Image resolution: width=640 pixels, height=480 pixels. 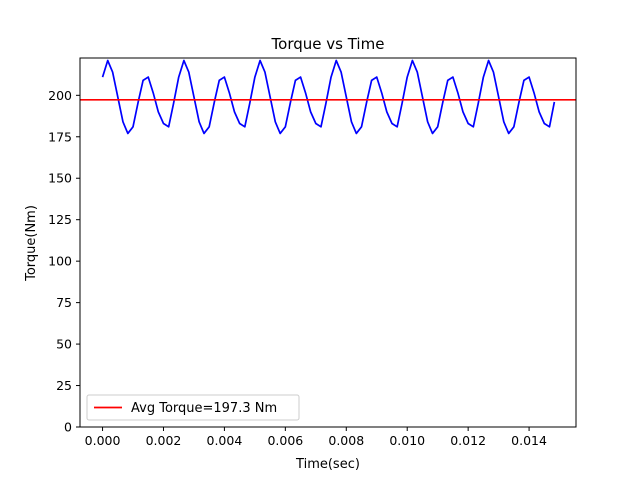 I want to click on legend-label-avg-torque: Avg Torque=197.3 Nm, so click(x=204, y=408).